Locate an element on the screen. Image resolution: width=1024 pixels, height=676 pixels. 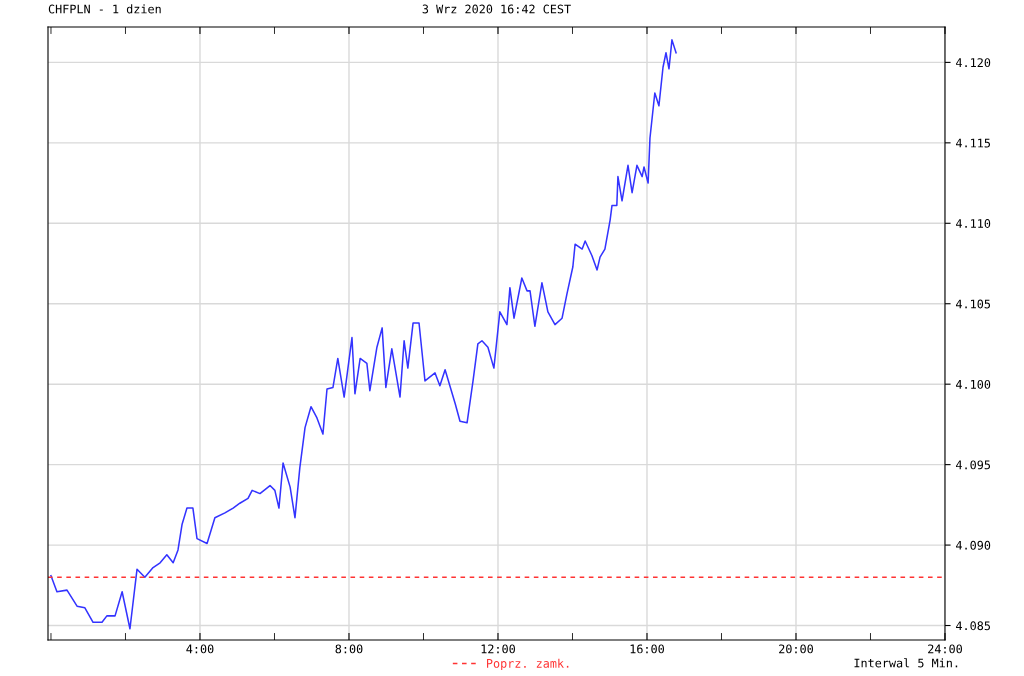
x-tick-label: 20:00 is located at coordinates (796, 649).